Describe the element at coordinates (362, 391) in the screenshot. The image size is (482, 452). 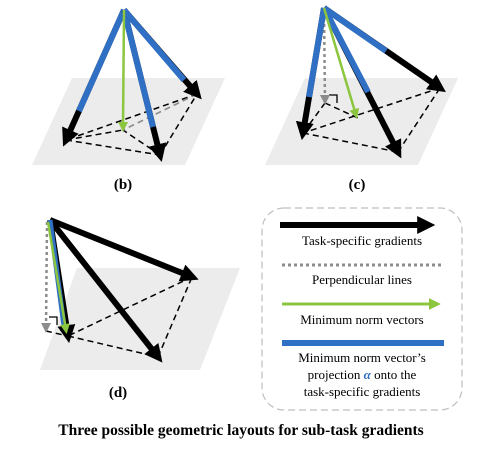
I see `legend-projection-label-3: task-specific gradients` at that location.